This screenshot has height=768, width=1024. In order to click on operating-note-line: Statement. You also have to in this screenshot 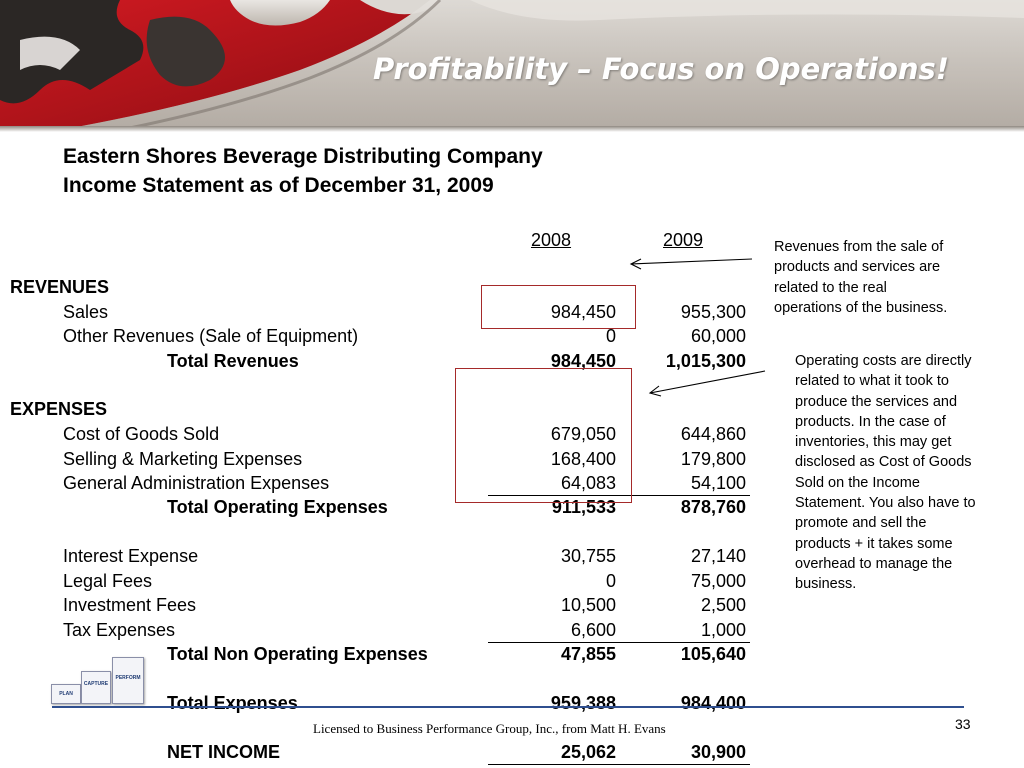, I will do `click(885, 503)`.